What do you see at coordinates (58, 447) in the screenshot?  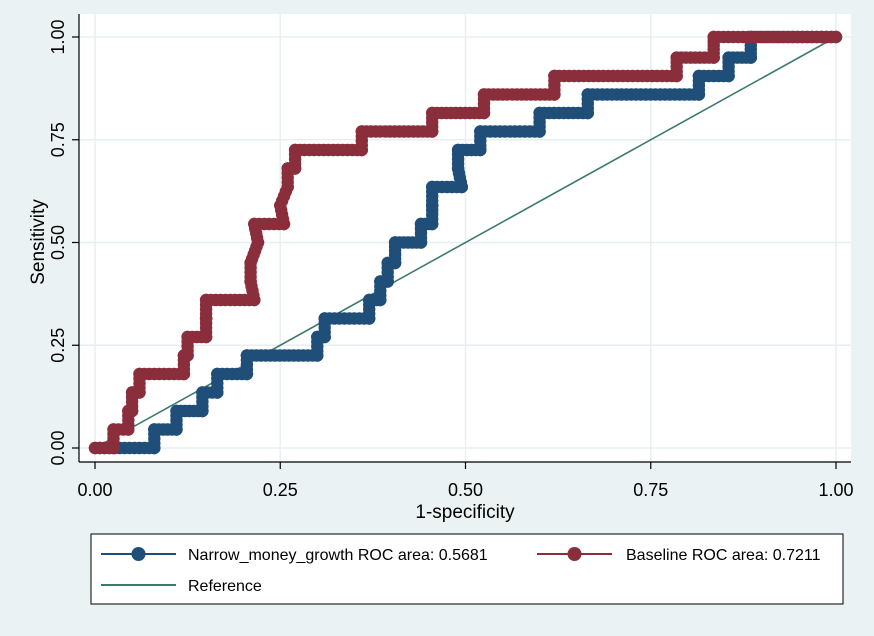 I see `y-tick-label-0: 0.00` at bounding box center [58, 447].